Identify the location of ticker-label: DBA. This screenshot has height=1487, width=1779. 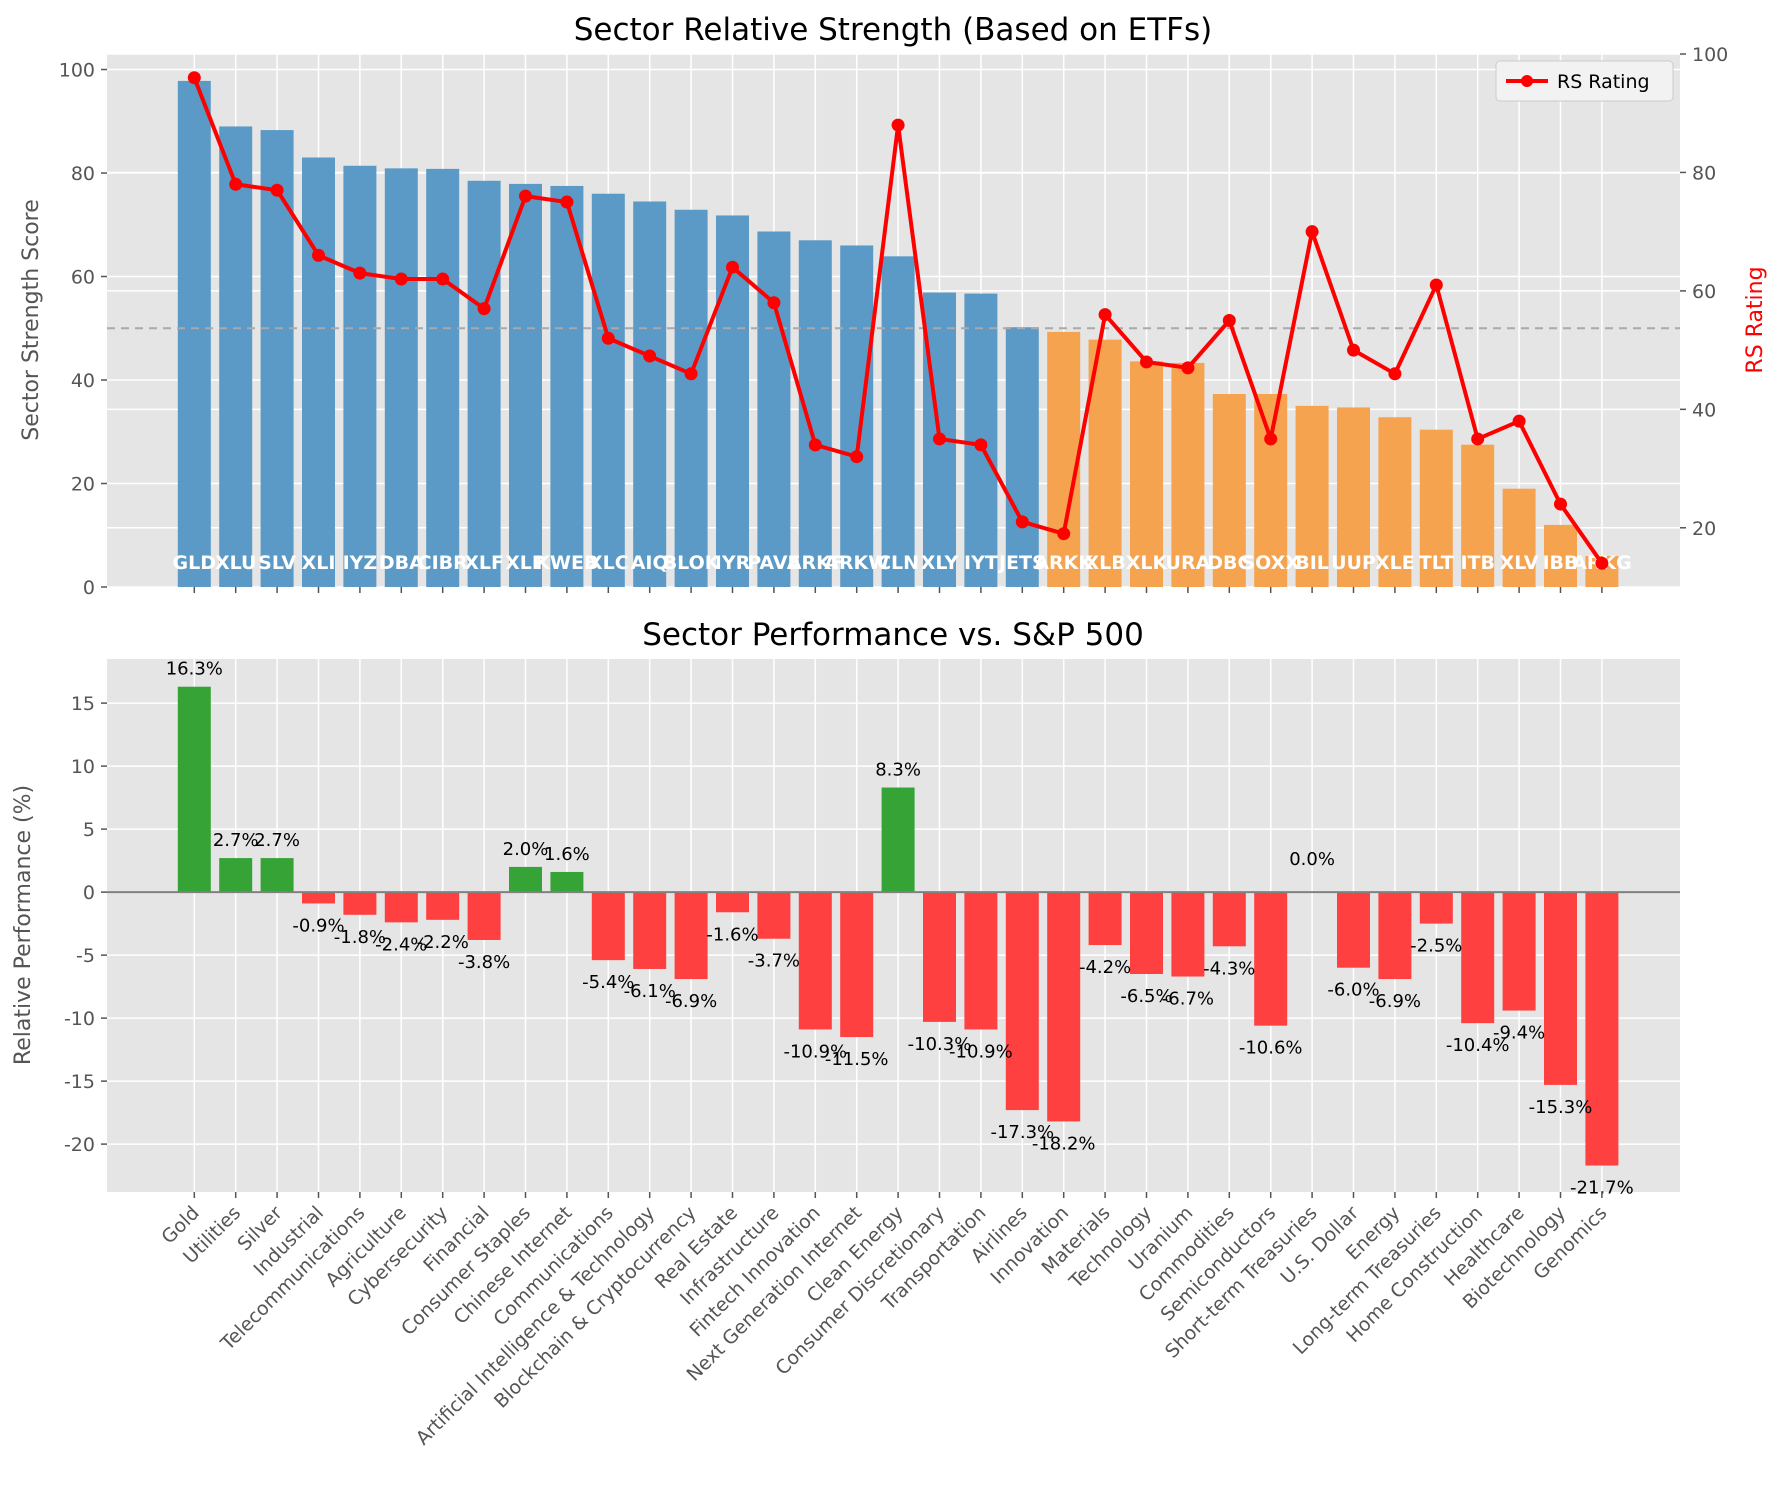
(401, 563).